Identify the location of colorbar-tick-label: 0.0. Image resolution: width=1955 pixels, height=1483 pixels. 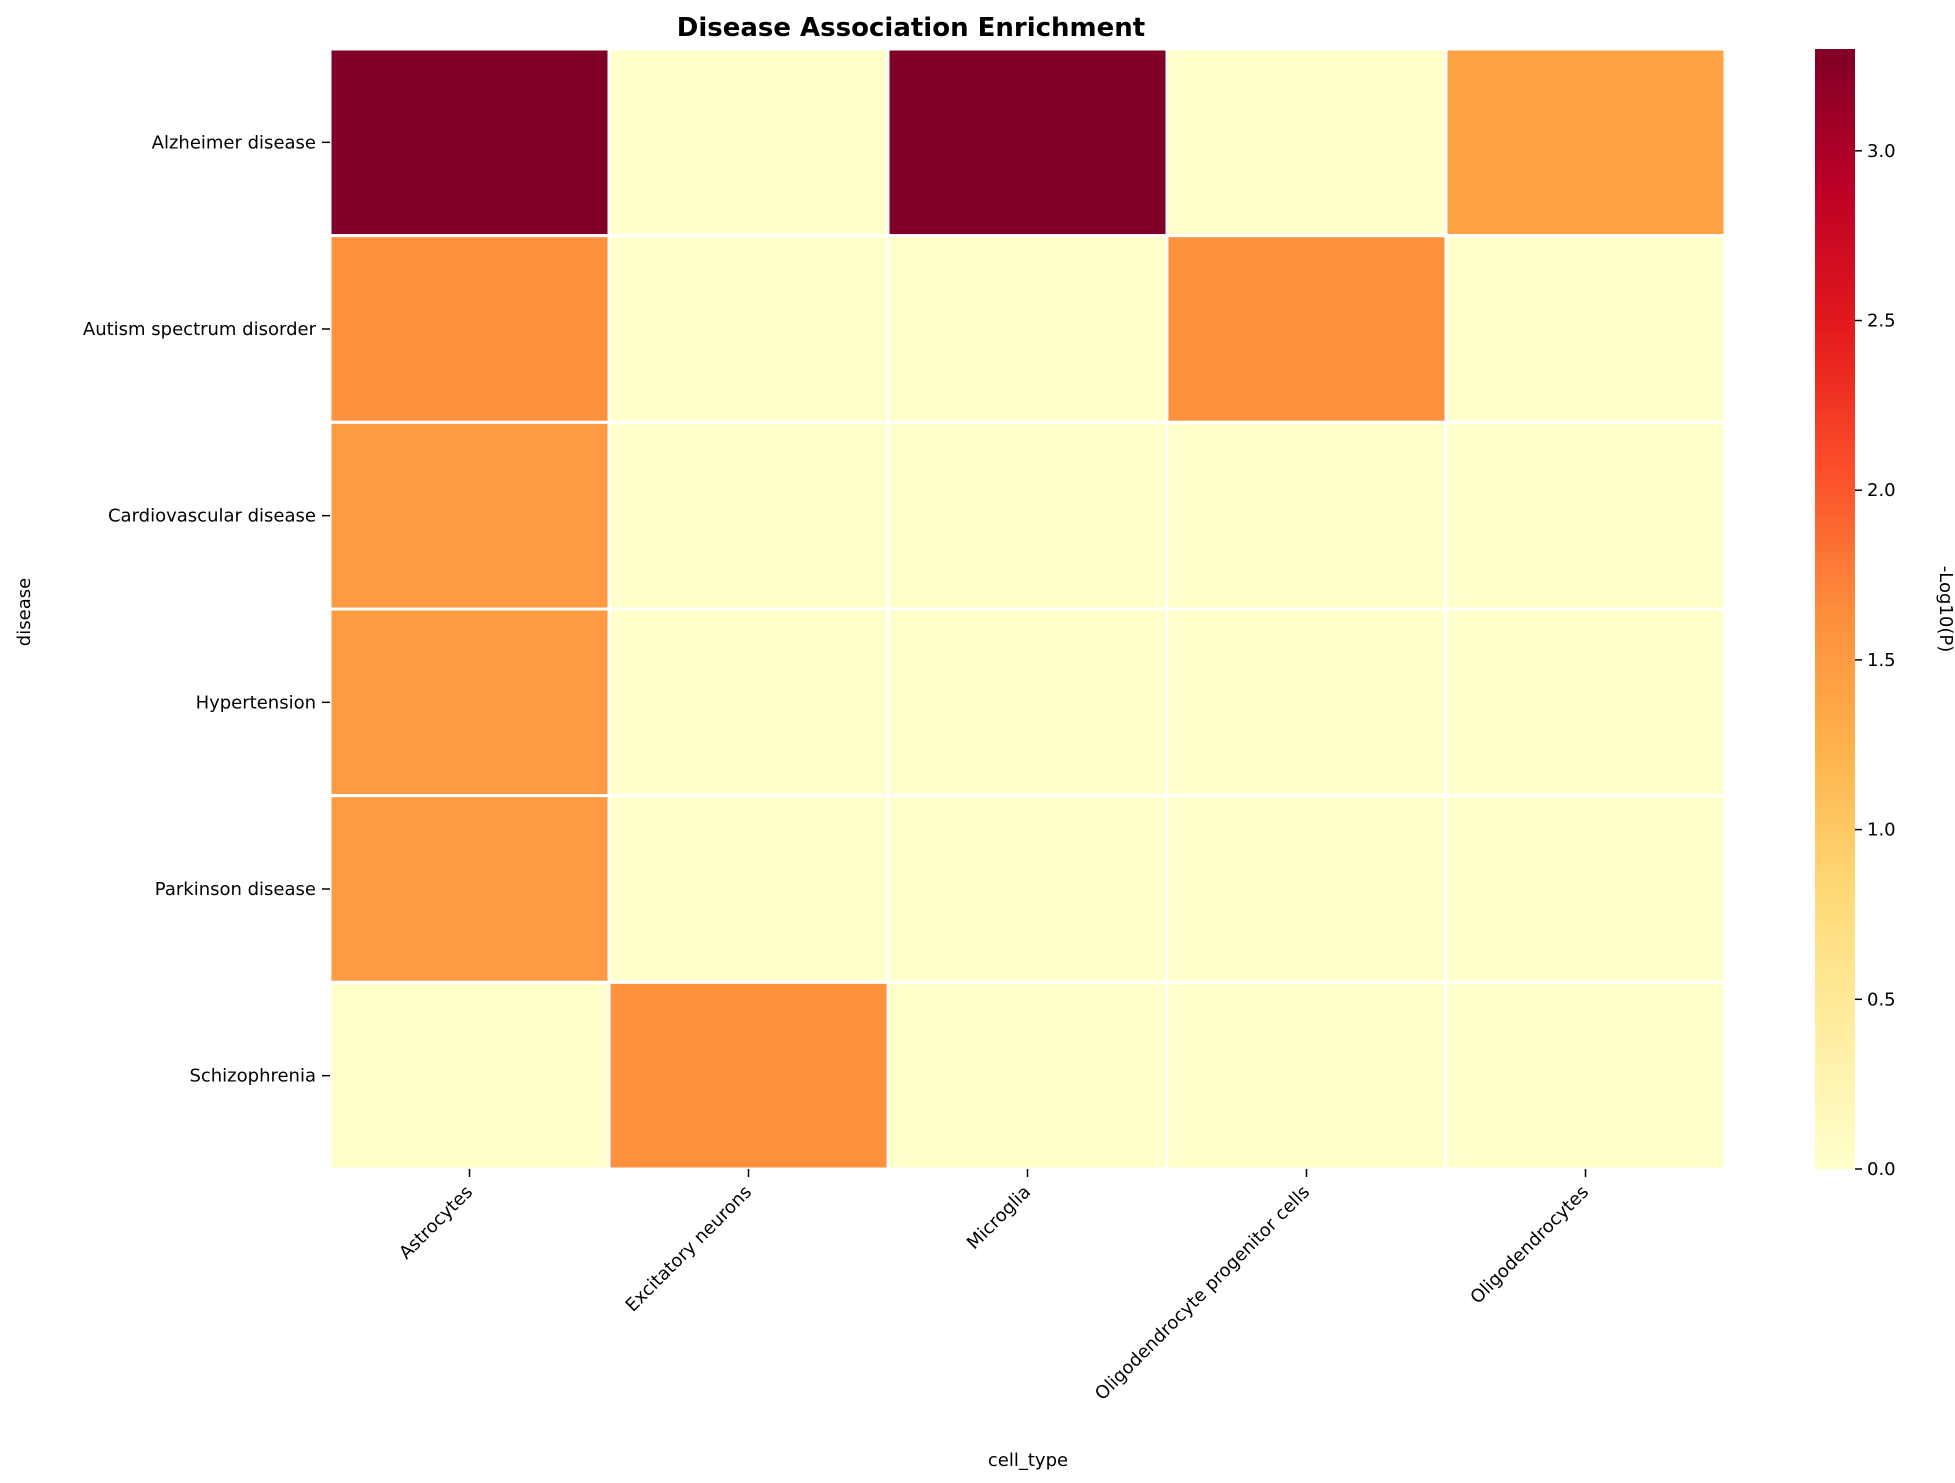
(1881, 1169).